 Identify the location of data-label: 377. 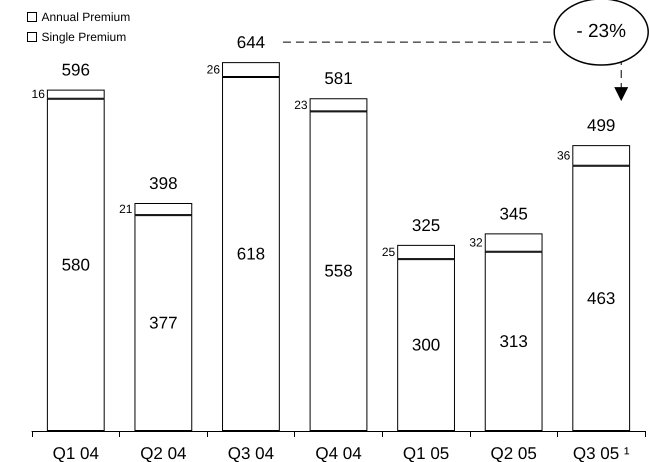
(163, 323).